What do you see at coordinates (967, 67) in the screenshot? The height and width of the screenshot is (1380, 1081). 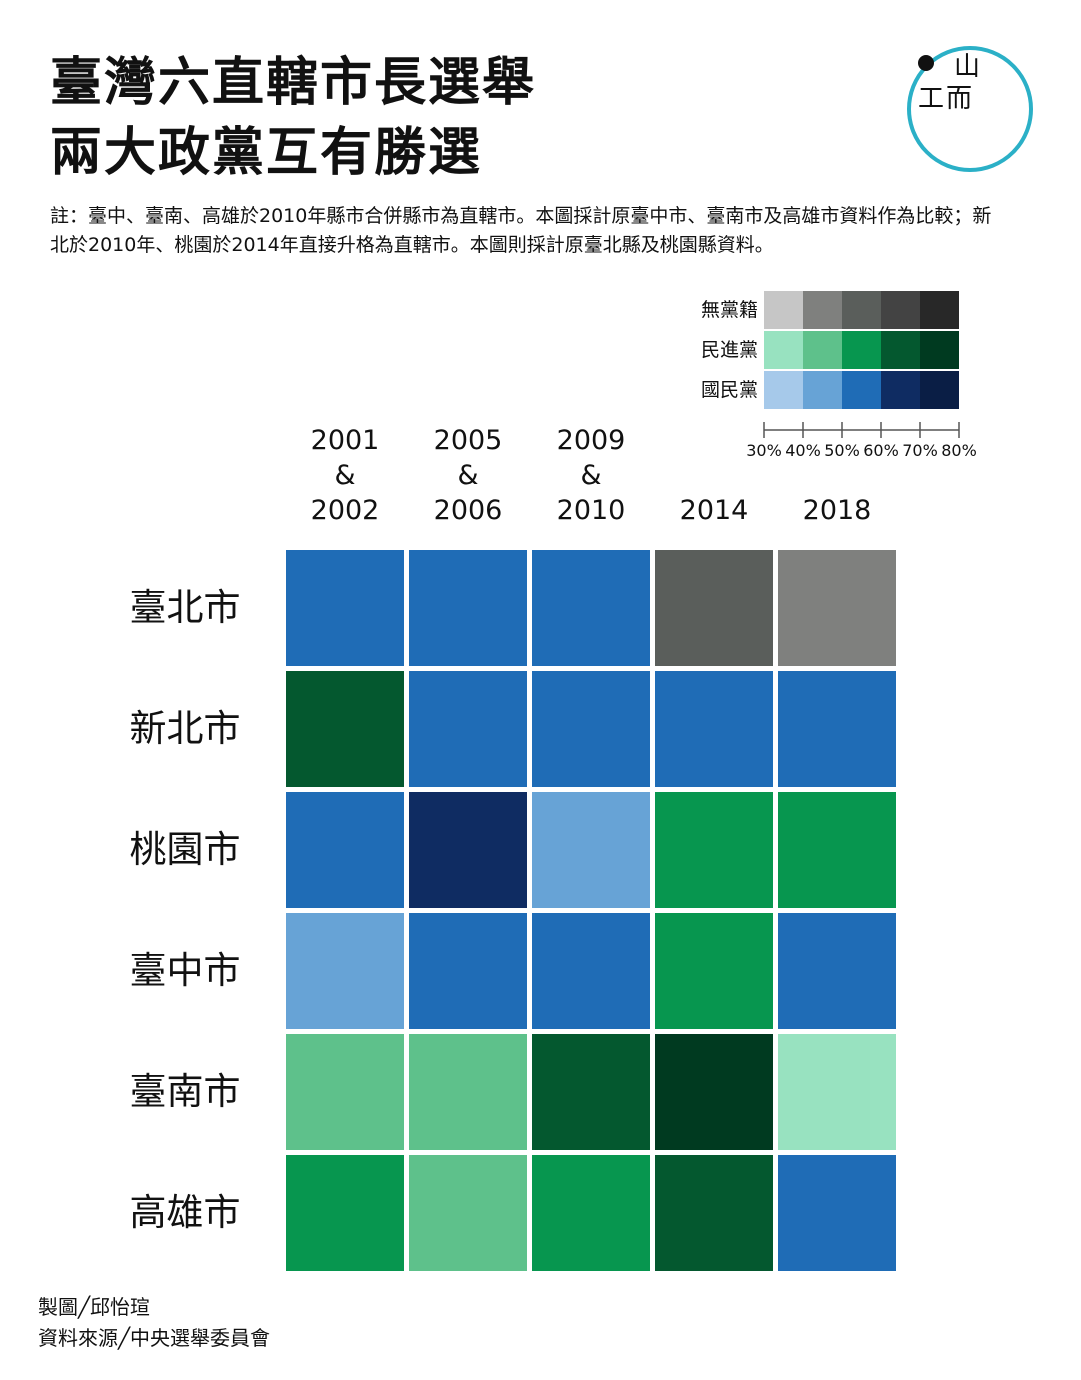 I see `logo-glyph-top: 山` at bounding box center [967, 67].